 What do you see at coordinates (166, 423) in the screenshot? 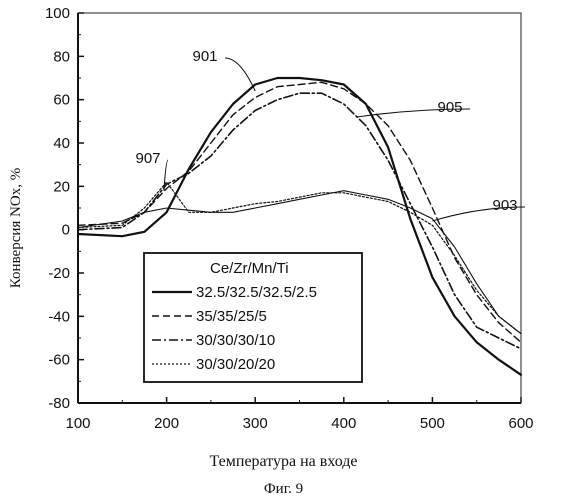
I see `x-tick-label: 200` at bounding box center [166, 423].